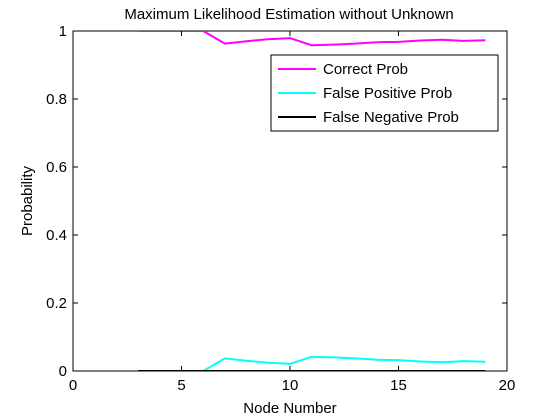 The image size is (560, 420). I want to click on x-tick-label: 5, so click(181, 385).